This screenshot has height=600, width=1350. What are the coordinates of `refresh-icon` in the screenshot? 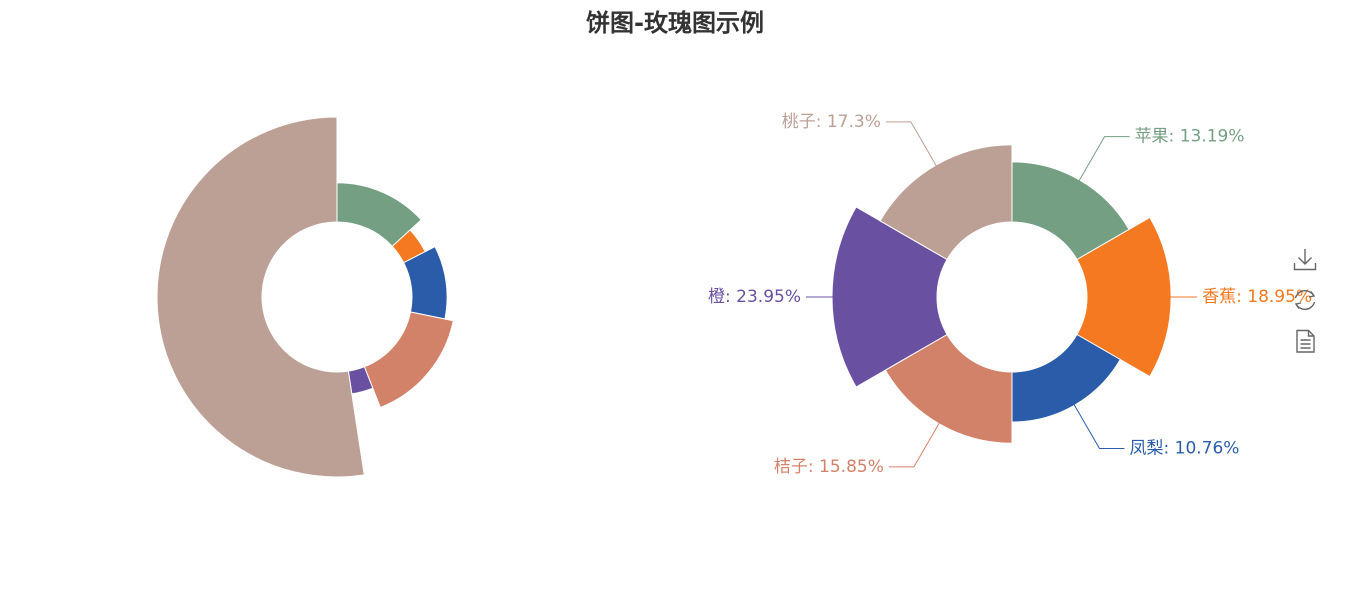 It's located at (1305, 300).